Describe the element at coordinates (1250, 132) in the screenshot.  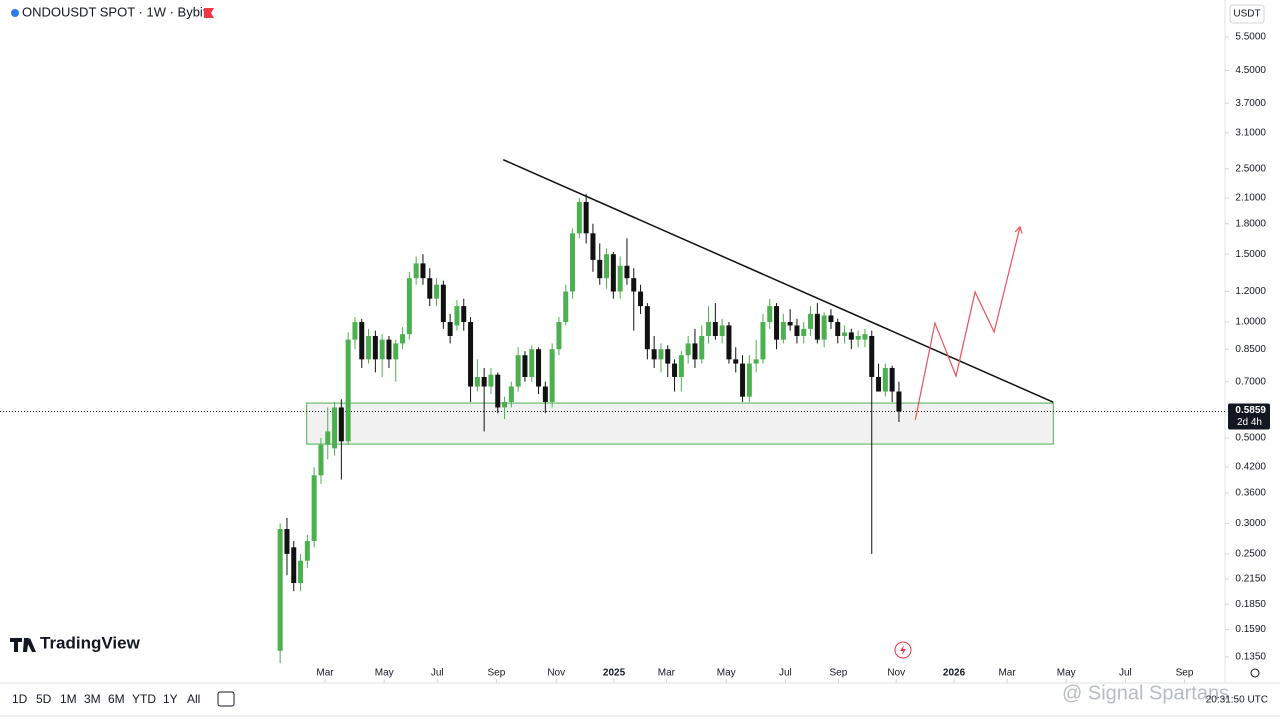
I see `y-tick-label: 3.1000` at that location.